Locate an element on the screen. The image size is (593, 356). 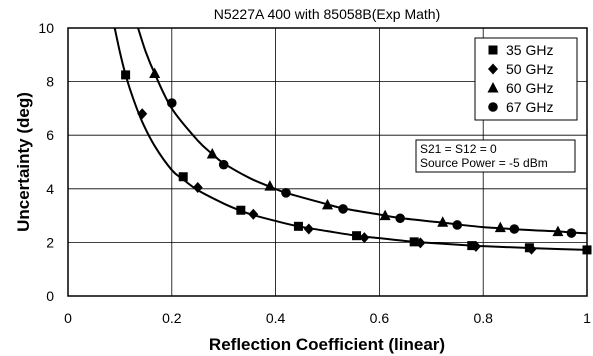
annotation-box is located at coordinates (495, 156).